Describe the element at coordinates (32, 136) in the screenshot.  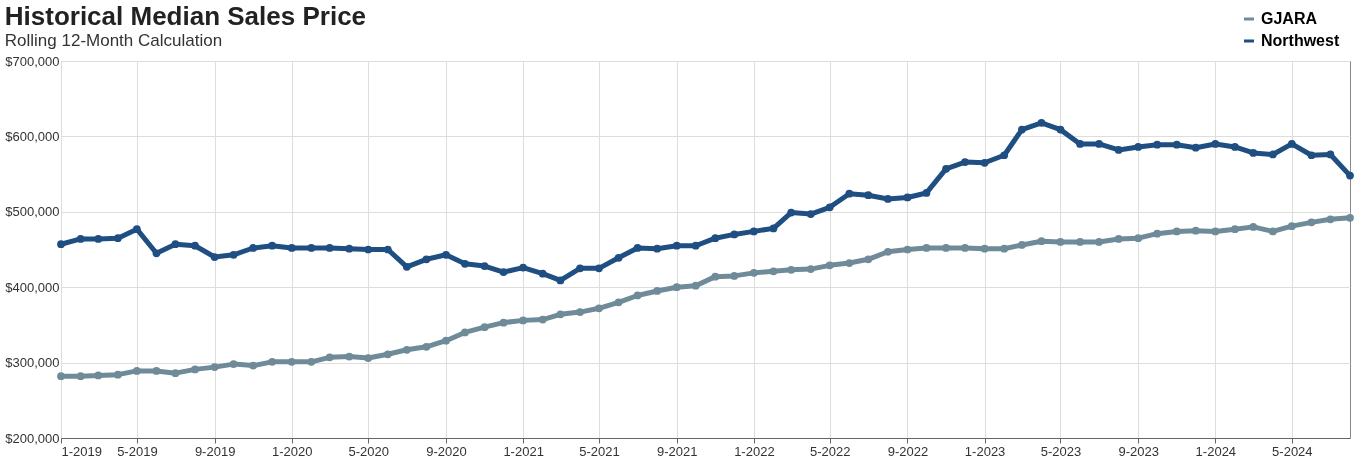
I see `y-tick-label: $600,000` at that location.